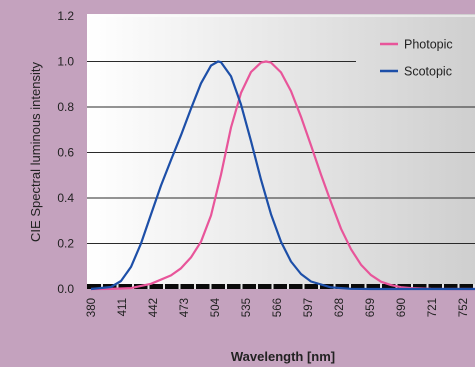  I want to click on x-tick-label: 597, so click(309, 307).